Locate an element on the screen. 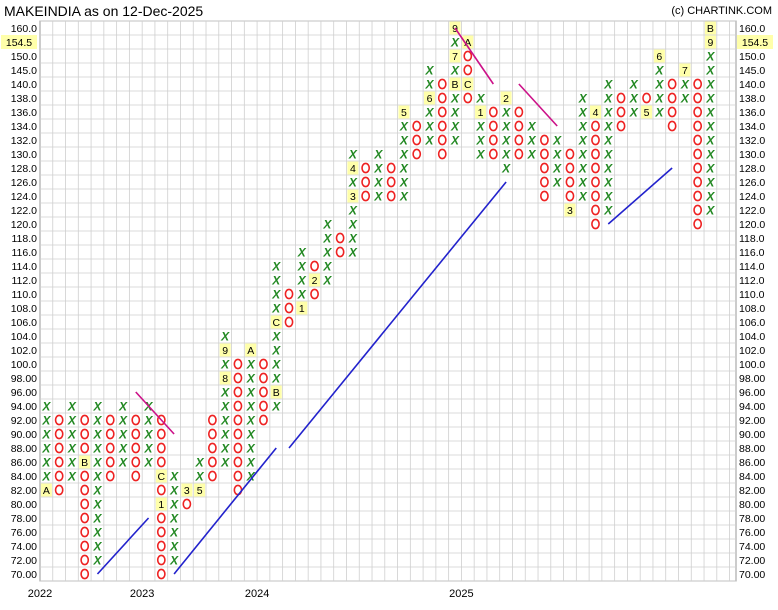 The height and width of the screenshot is (610, 778). y-tick-label-left: 76.00 is located at coordinates (24, 533).